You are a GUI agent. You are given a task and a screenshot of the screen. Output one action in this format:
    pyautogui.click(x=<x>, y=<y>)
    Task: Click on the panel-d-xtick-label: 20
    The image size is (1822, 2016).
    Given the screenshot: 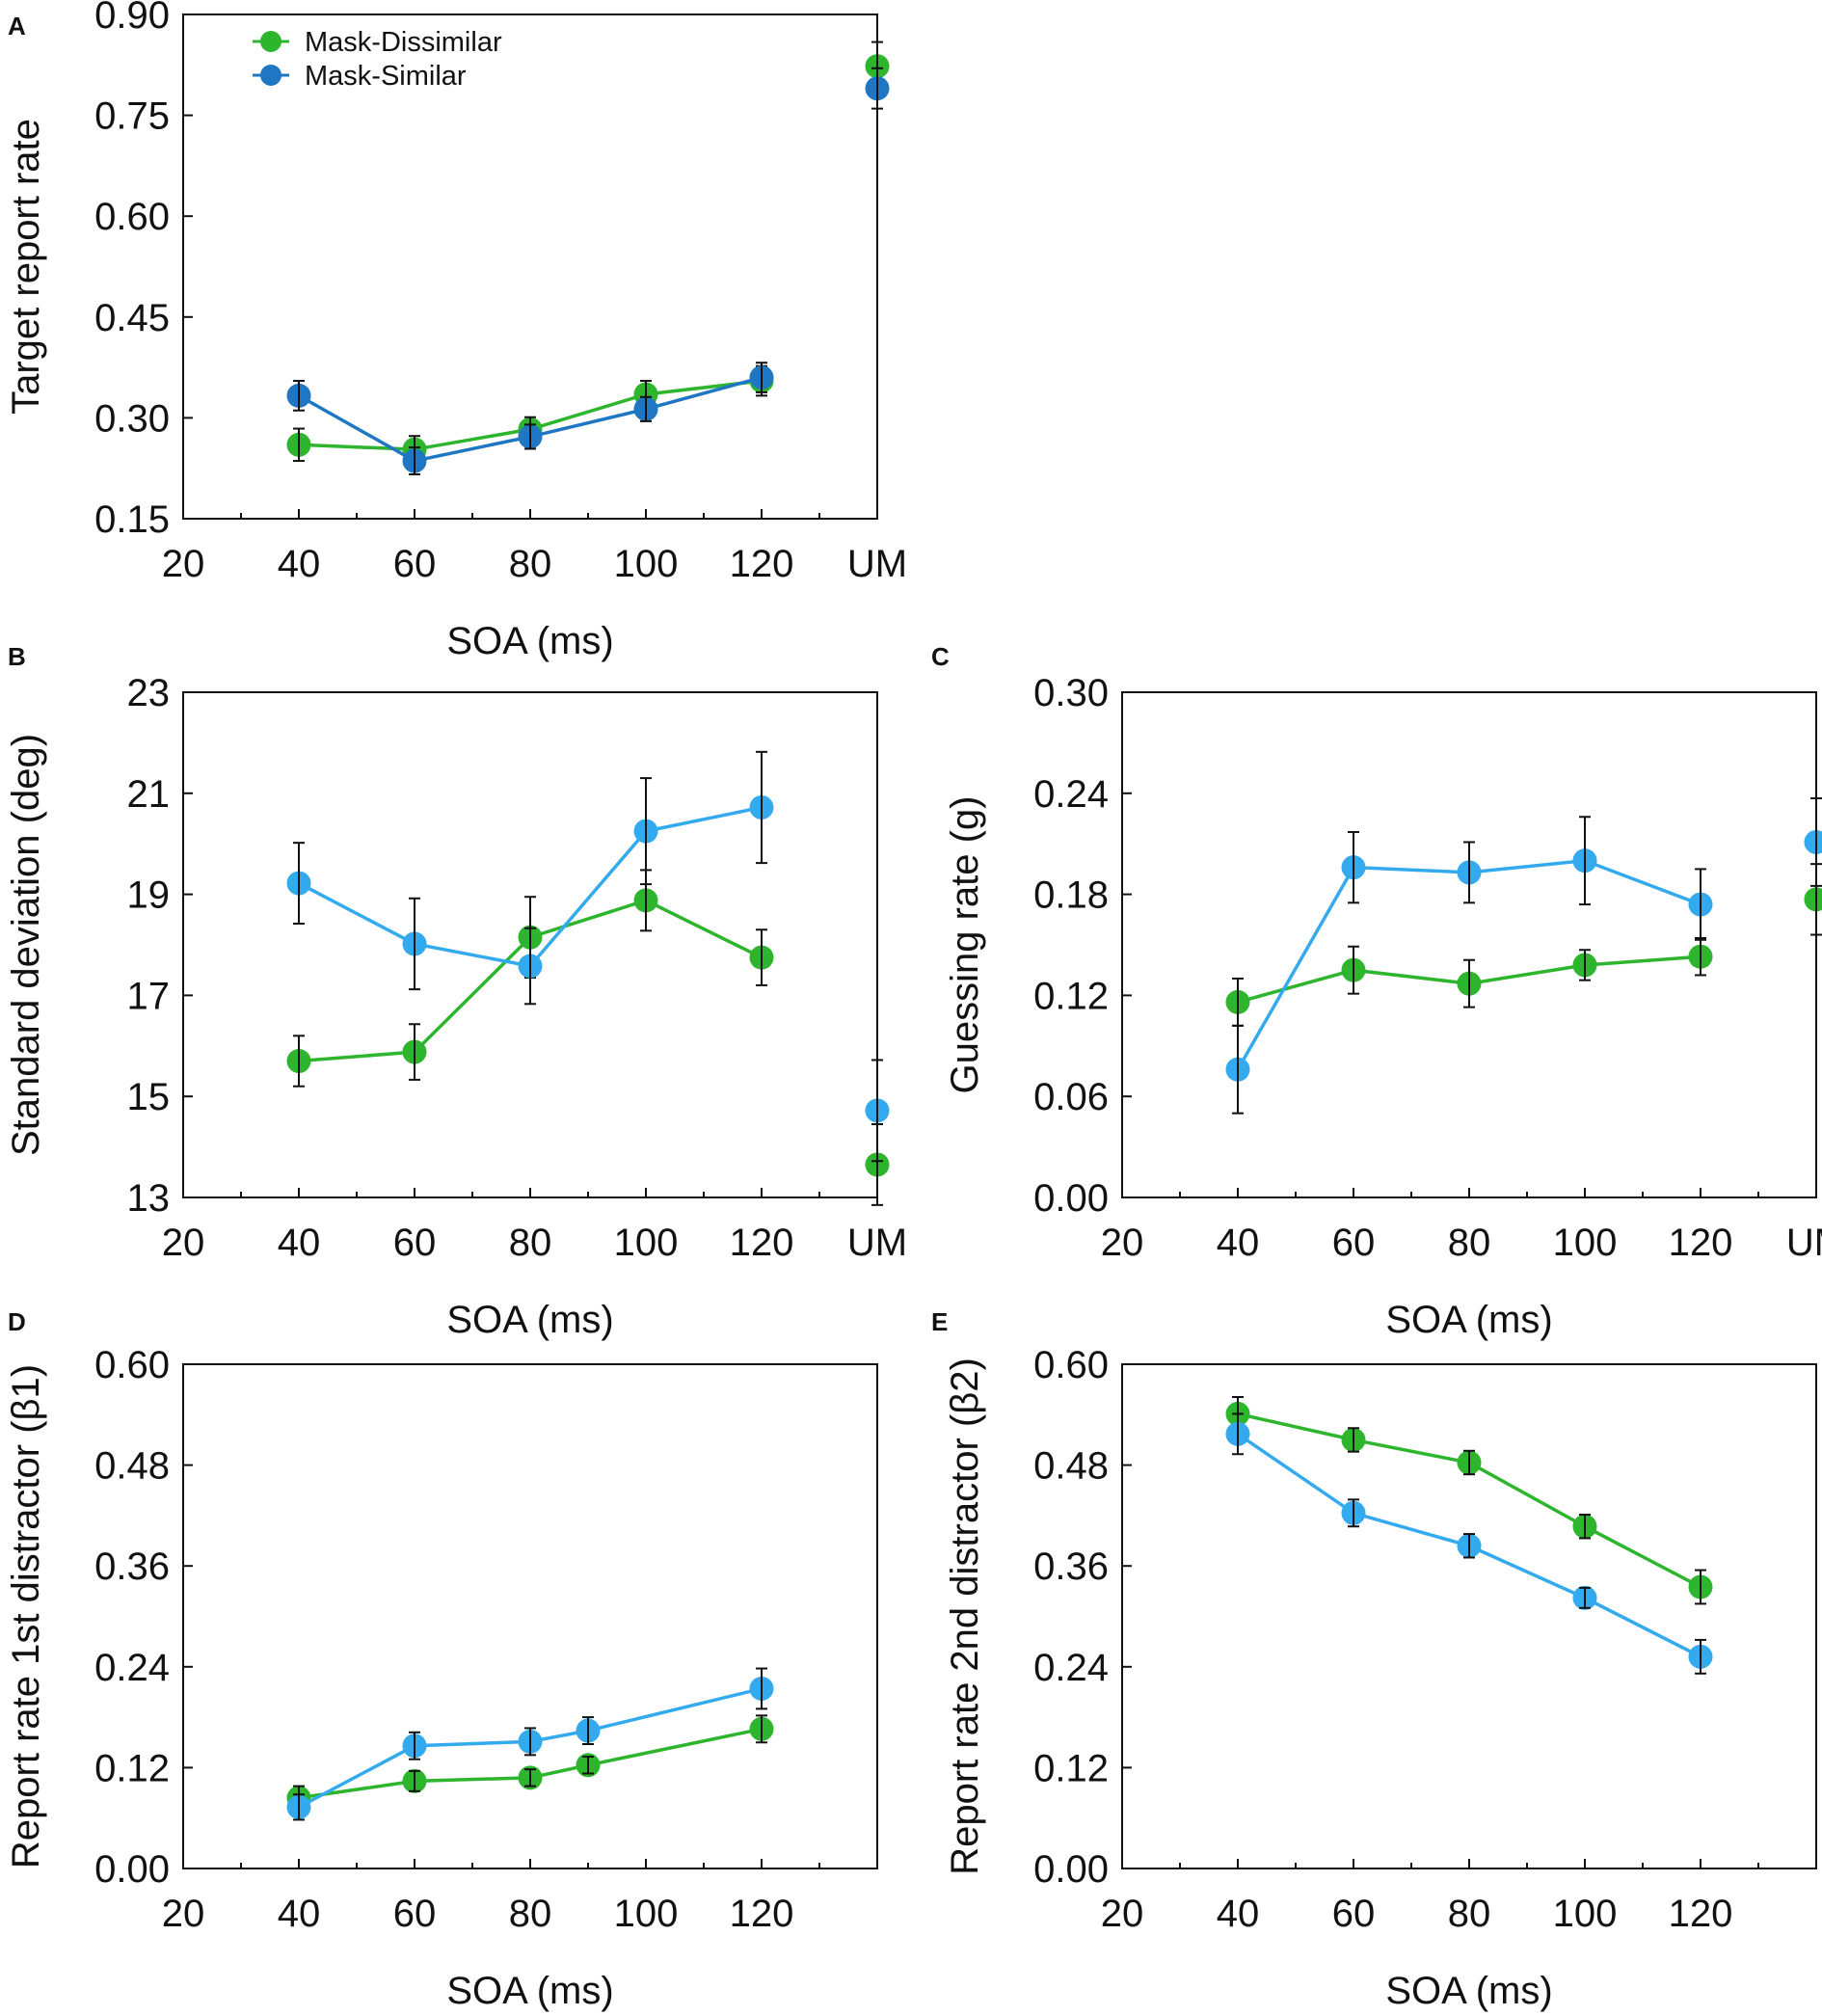 What is the action you would take?
    pyautogui.click(x=184, y=1914)
    